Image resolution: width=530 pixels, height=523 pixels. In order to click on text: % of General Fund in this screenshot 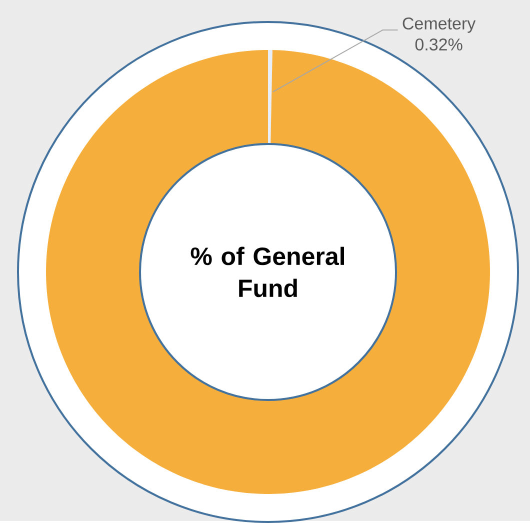, I will do `click(267, 272)`.